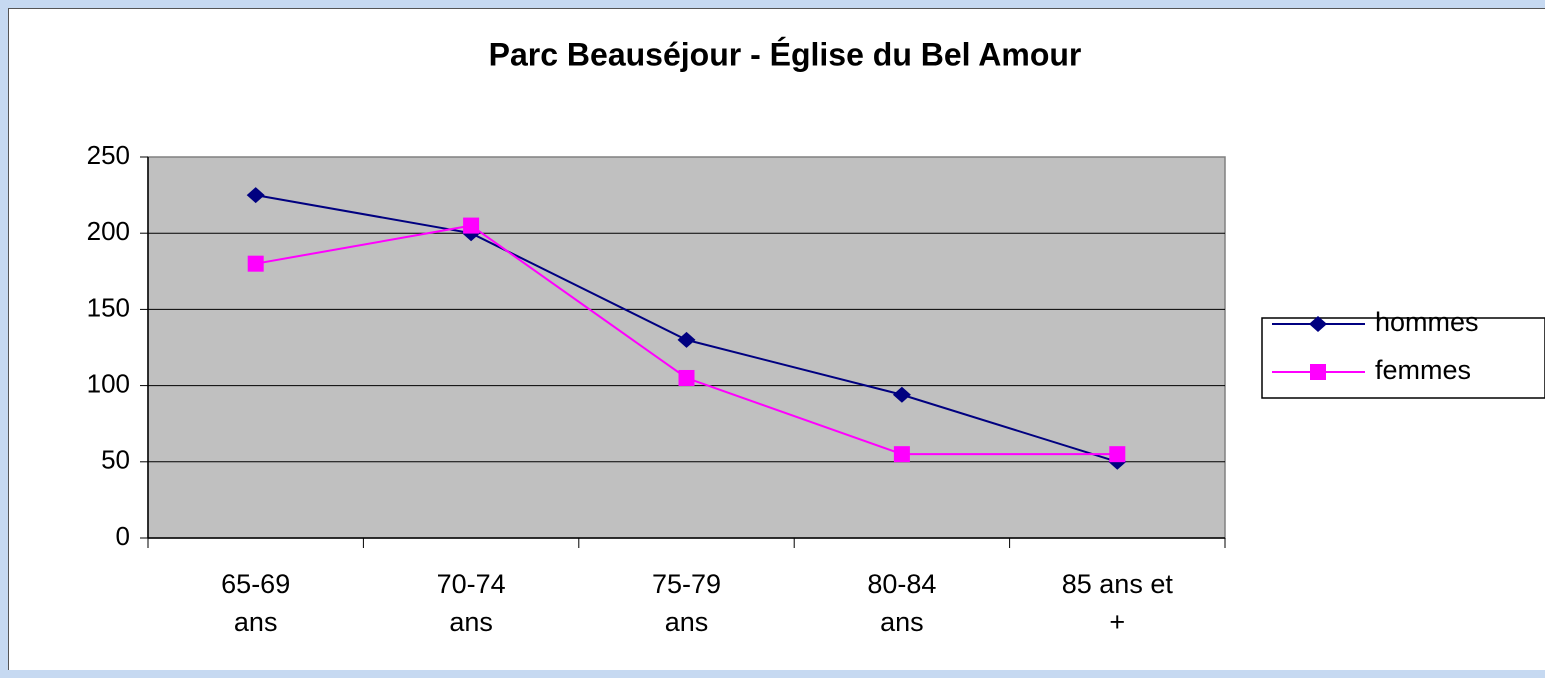 Image resolution: width=1545 pixels, height=678 pixels. Describe the element at coordinates (115, 460) in the screenshot. I see `y-tick-label: 50` at that location.